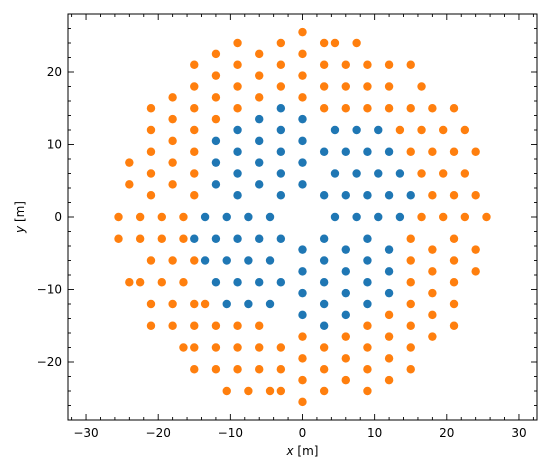 The height and width of the screenshot is (472, 551). What do you see at coordinates (54, 72) in the screenshot?
I see `y-tick-label: 20` at bounding box center [54, 72].